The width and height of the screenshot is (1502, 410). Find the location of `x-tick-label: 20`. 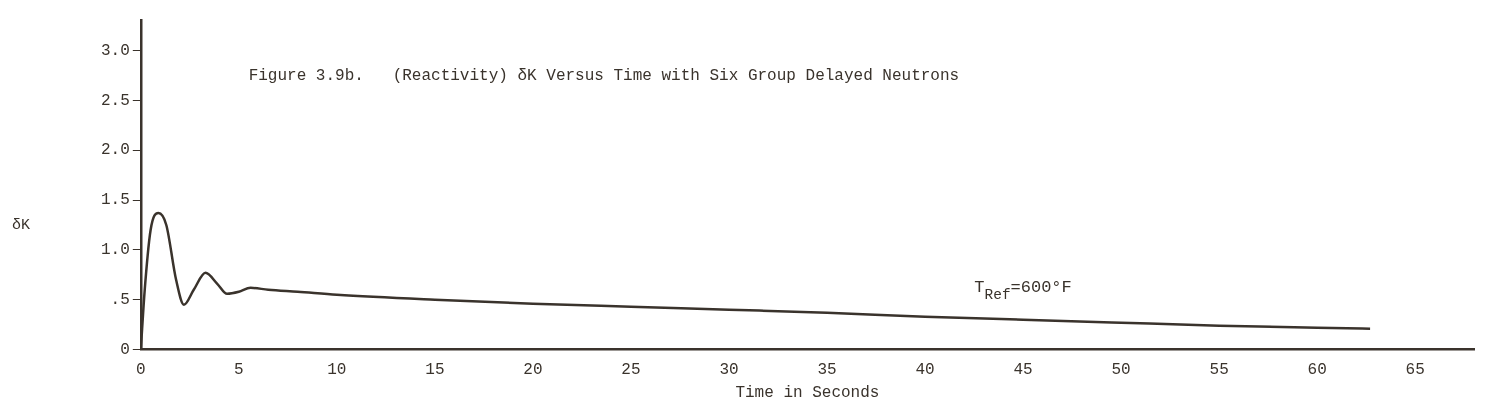

x-tick-label: 20 is located at coordinates (533, 370).